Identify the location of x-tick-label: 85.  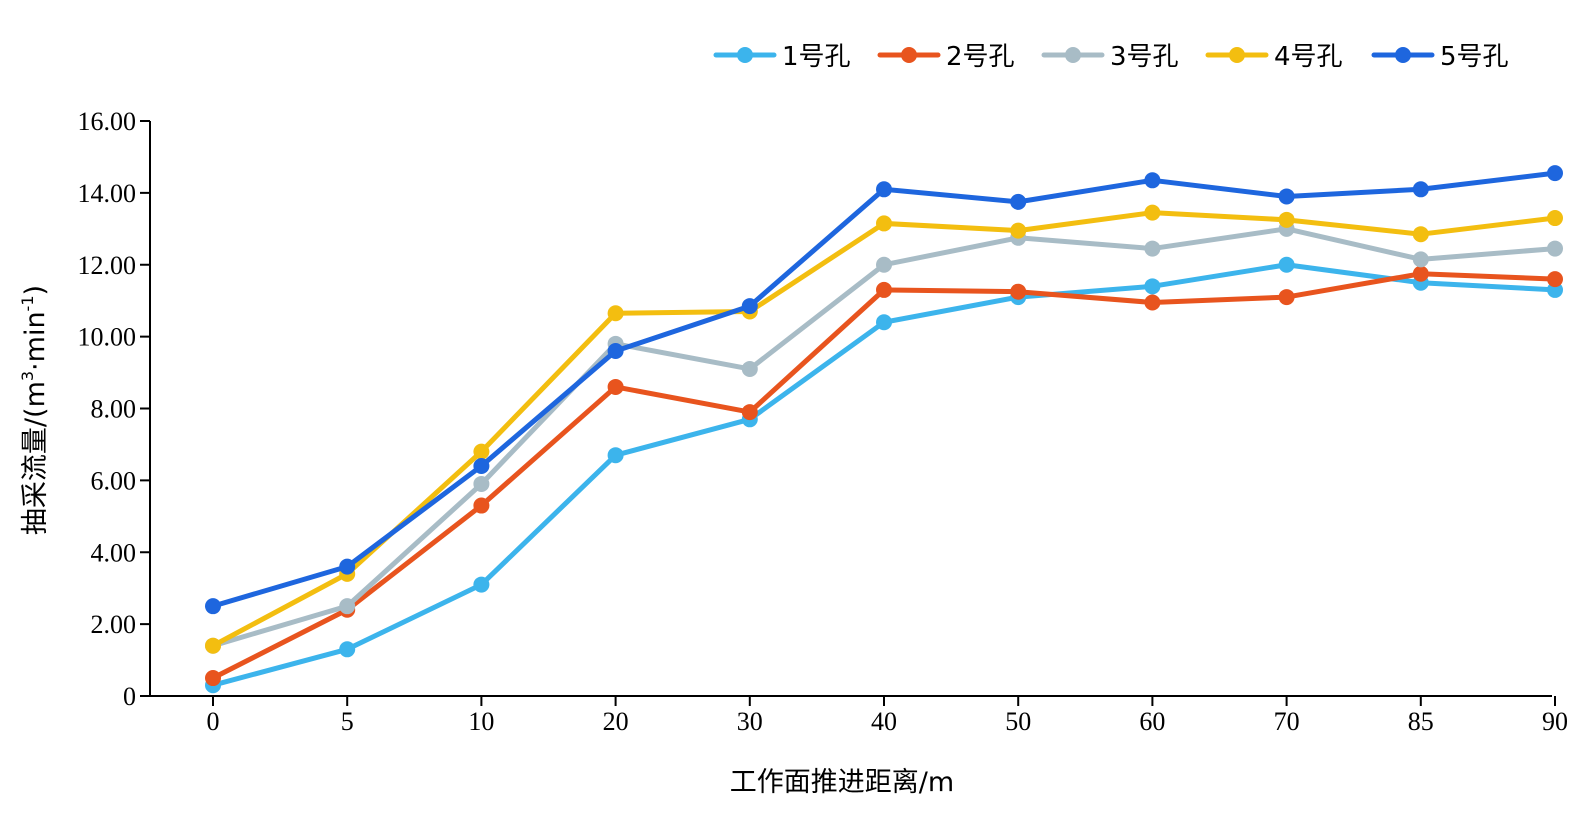
(1421, 721).